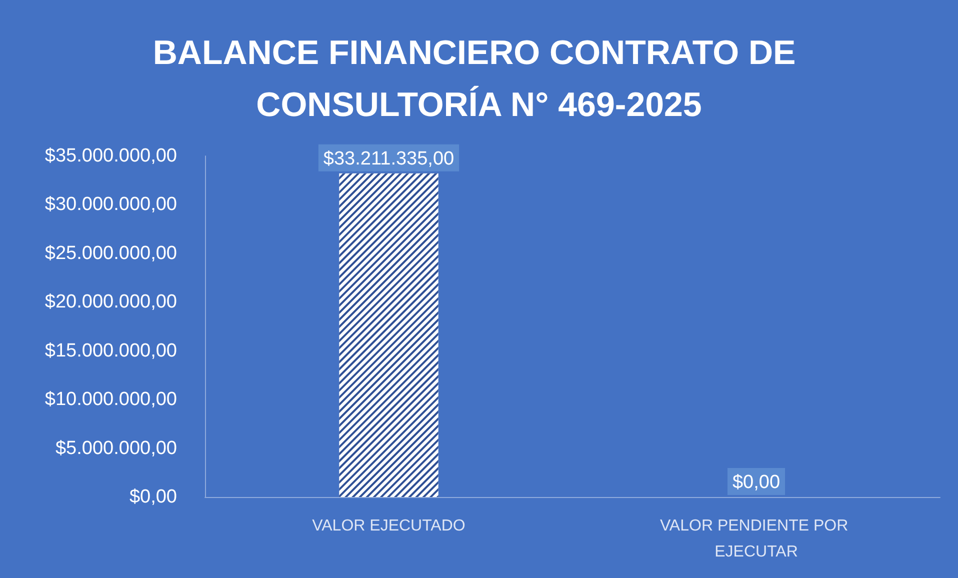 The height and width of the screenshot is (578, 958). Describe the element at coordinates (388, 159) in the screenshot. I see `data-label: $33.211.335,00` at that location.